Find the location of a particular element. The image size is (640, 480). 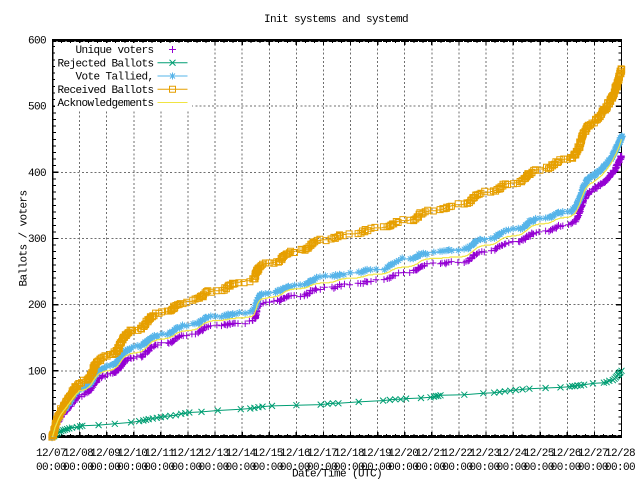

svg-text: 12/27 is located at coordinates (593, 454).